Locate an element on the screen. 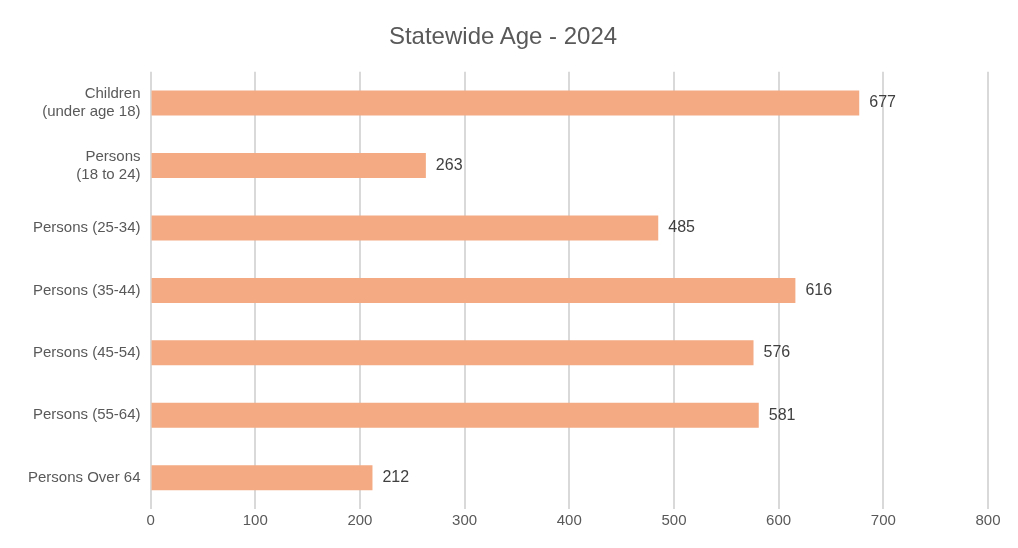 The height and width of the screenshot is (548, 1018). y-tick-label: Persons (45-54) is located at coordinates (86, 351).